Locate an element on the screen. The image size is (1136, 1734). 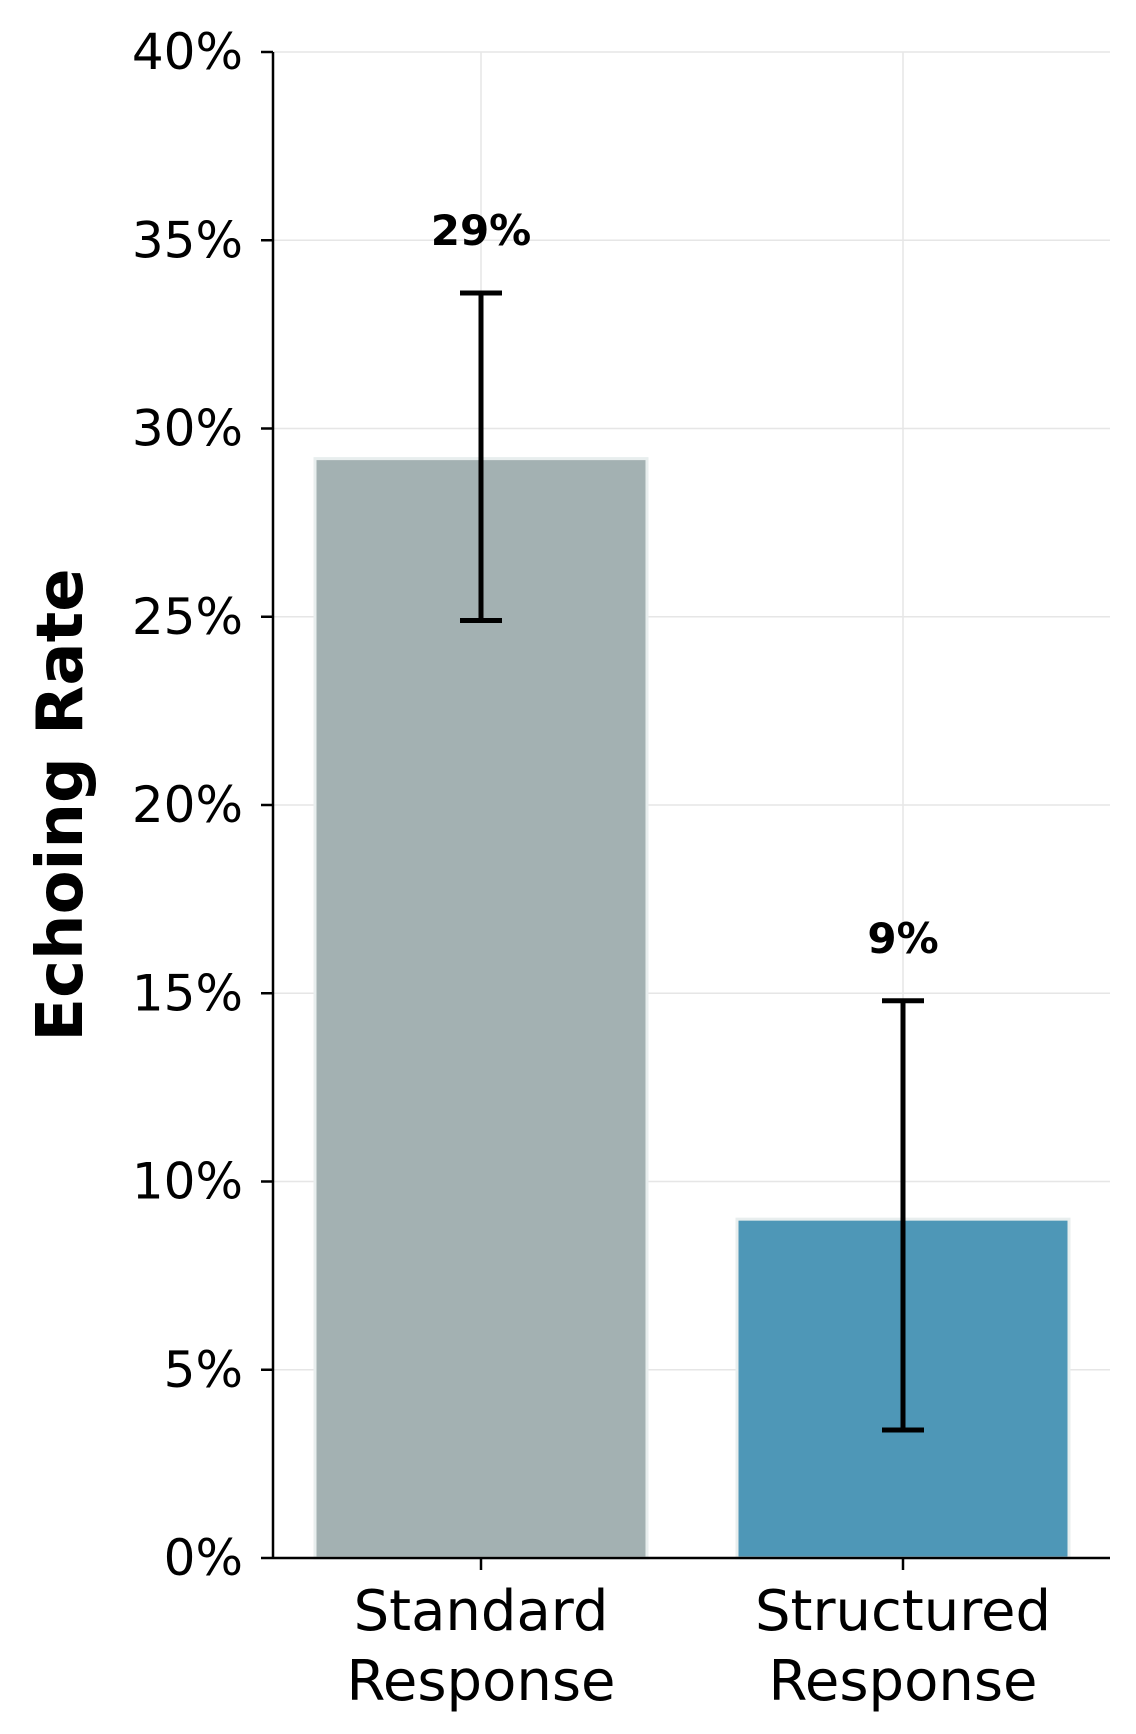
y-axis-label: Echoing Rate is located at coordinates (61, 804).